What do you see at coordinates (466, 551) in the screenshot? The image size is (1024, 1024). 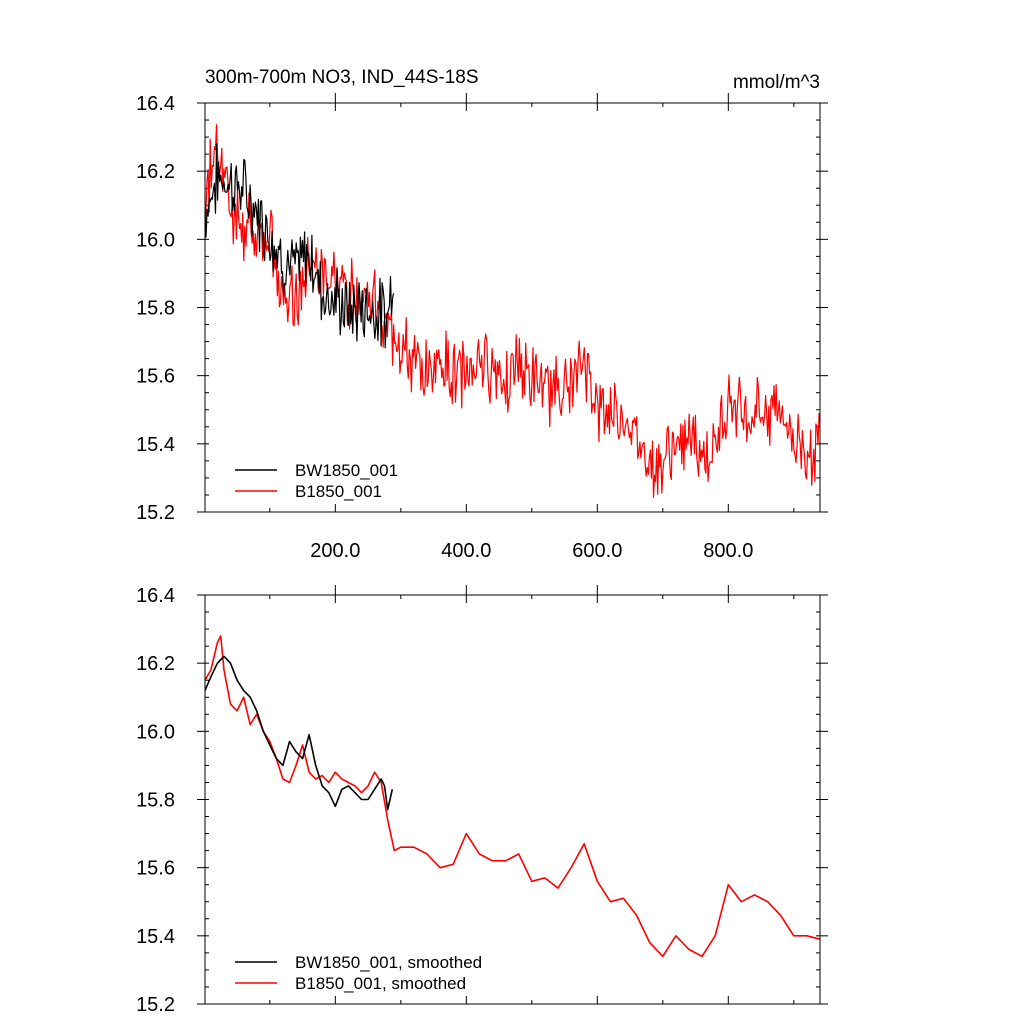 I see `x-tick-label: 400.0` at bounding box center [466, 551].